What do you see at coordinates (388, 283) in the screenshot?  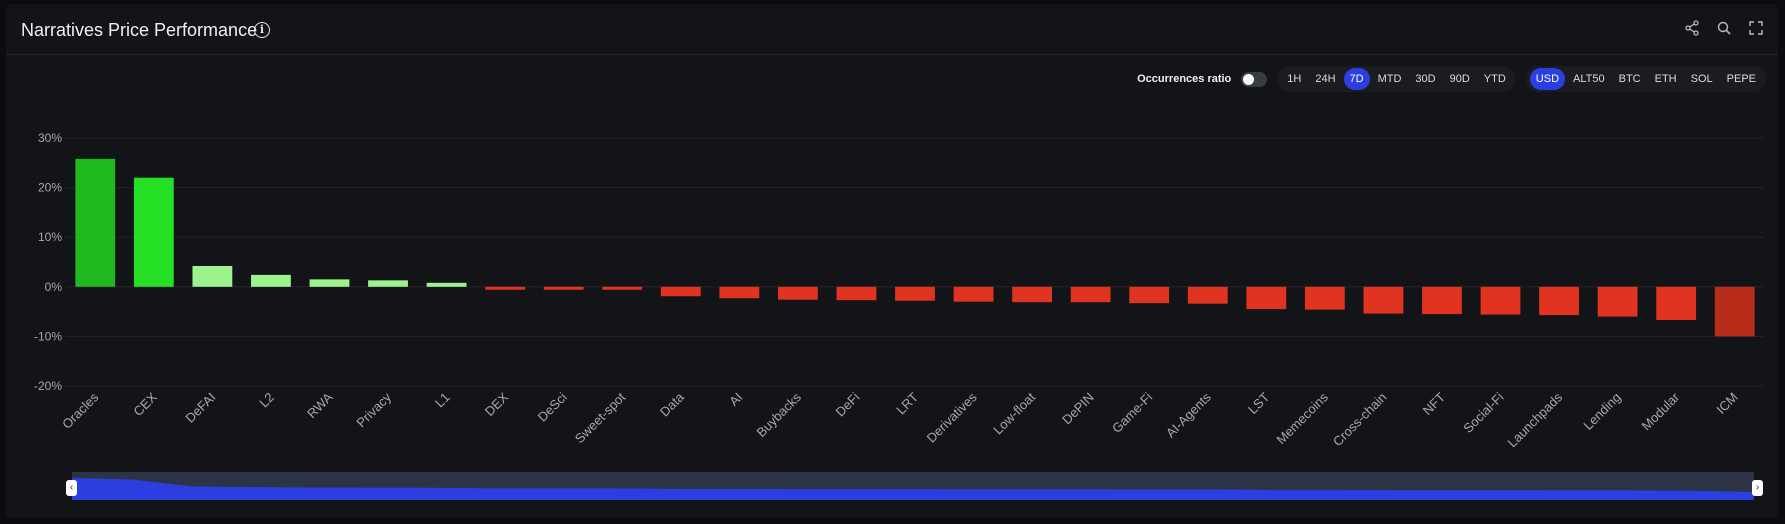 I see `bar-privacy` at bounding box center [388, 283].